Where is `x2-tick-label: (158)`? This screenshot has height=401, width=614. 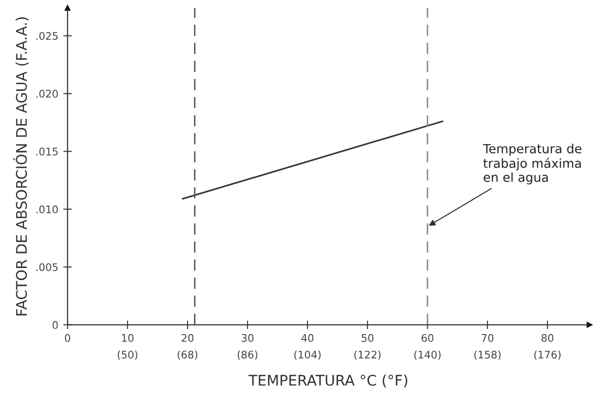 x2-tick-label: (158) is located at coordinates (487, 355).